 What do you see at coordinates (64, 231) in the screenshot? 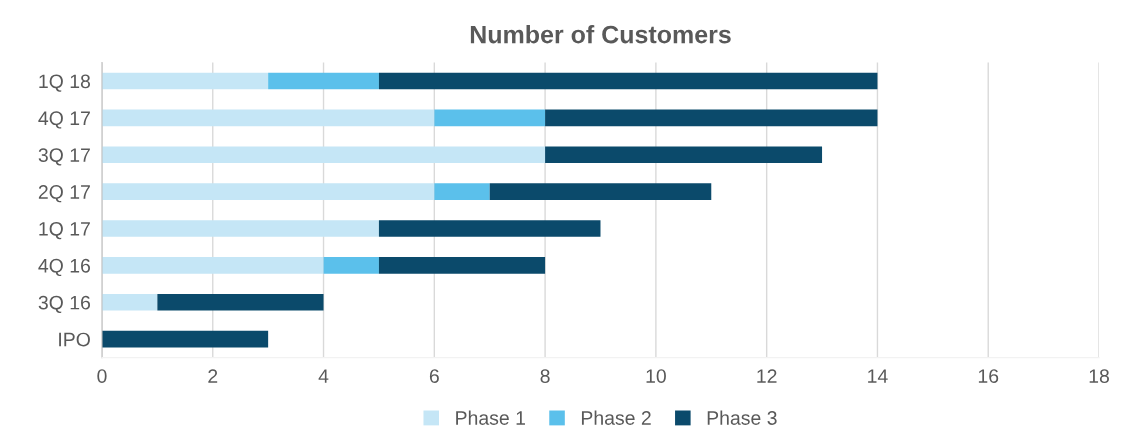
I see `y-tick-label: 1Q 17` at bounding box center [64, 231].